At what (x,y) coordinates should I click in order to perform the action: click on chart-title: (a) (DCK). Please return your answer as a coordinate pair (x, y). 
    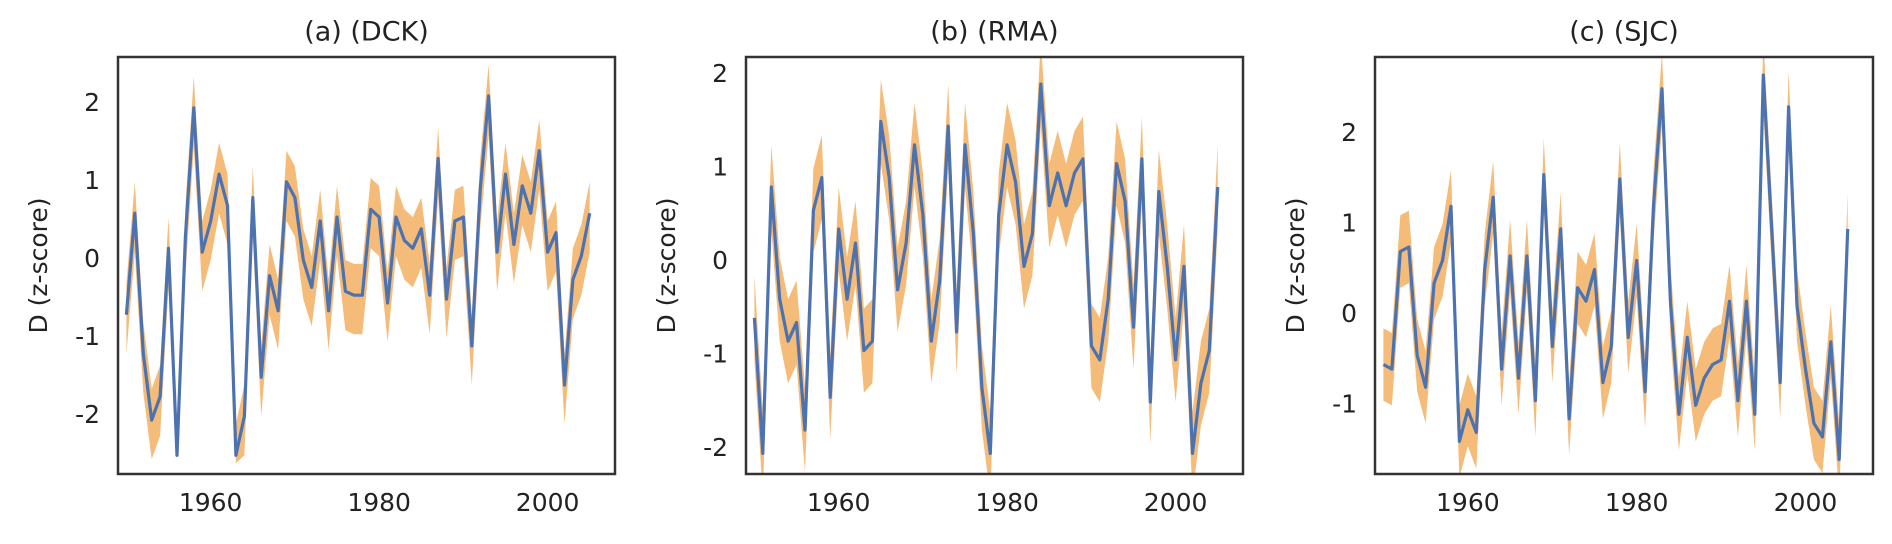
    Looking at the image, I should click on (366, 32).